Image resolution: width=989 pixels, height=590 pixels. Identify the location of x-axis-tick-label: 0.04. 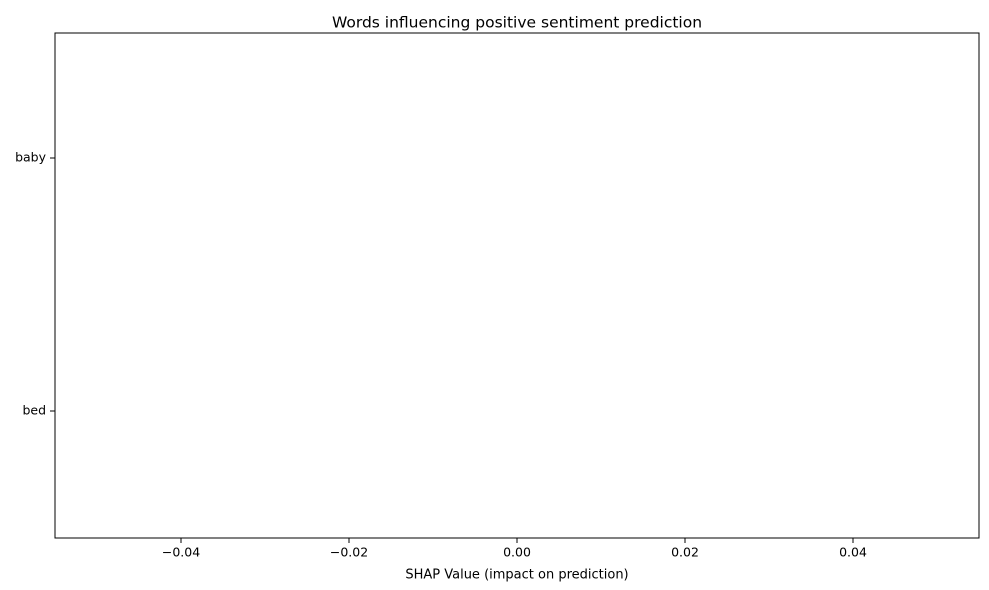
(853, 552).